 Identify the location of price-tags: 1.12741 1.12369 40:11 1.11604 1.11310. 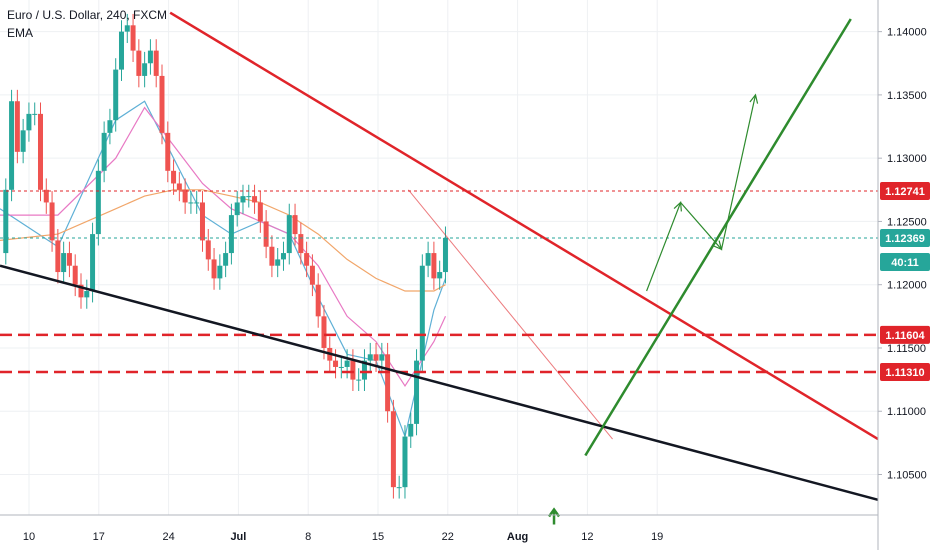
(905, 281).